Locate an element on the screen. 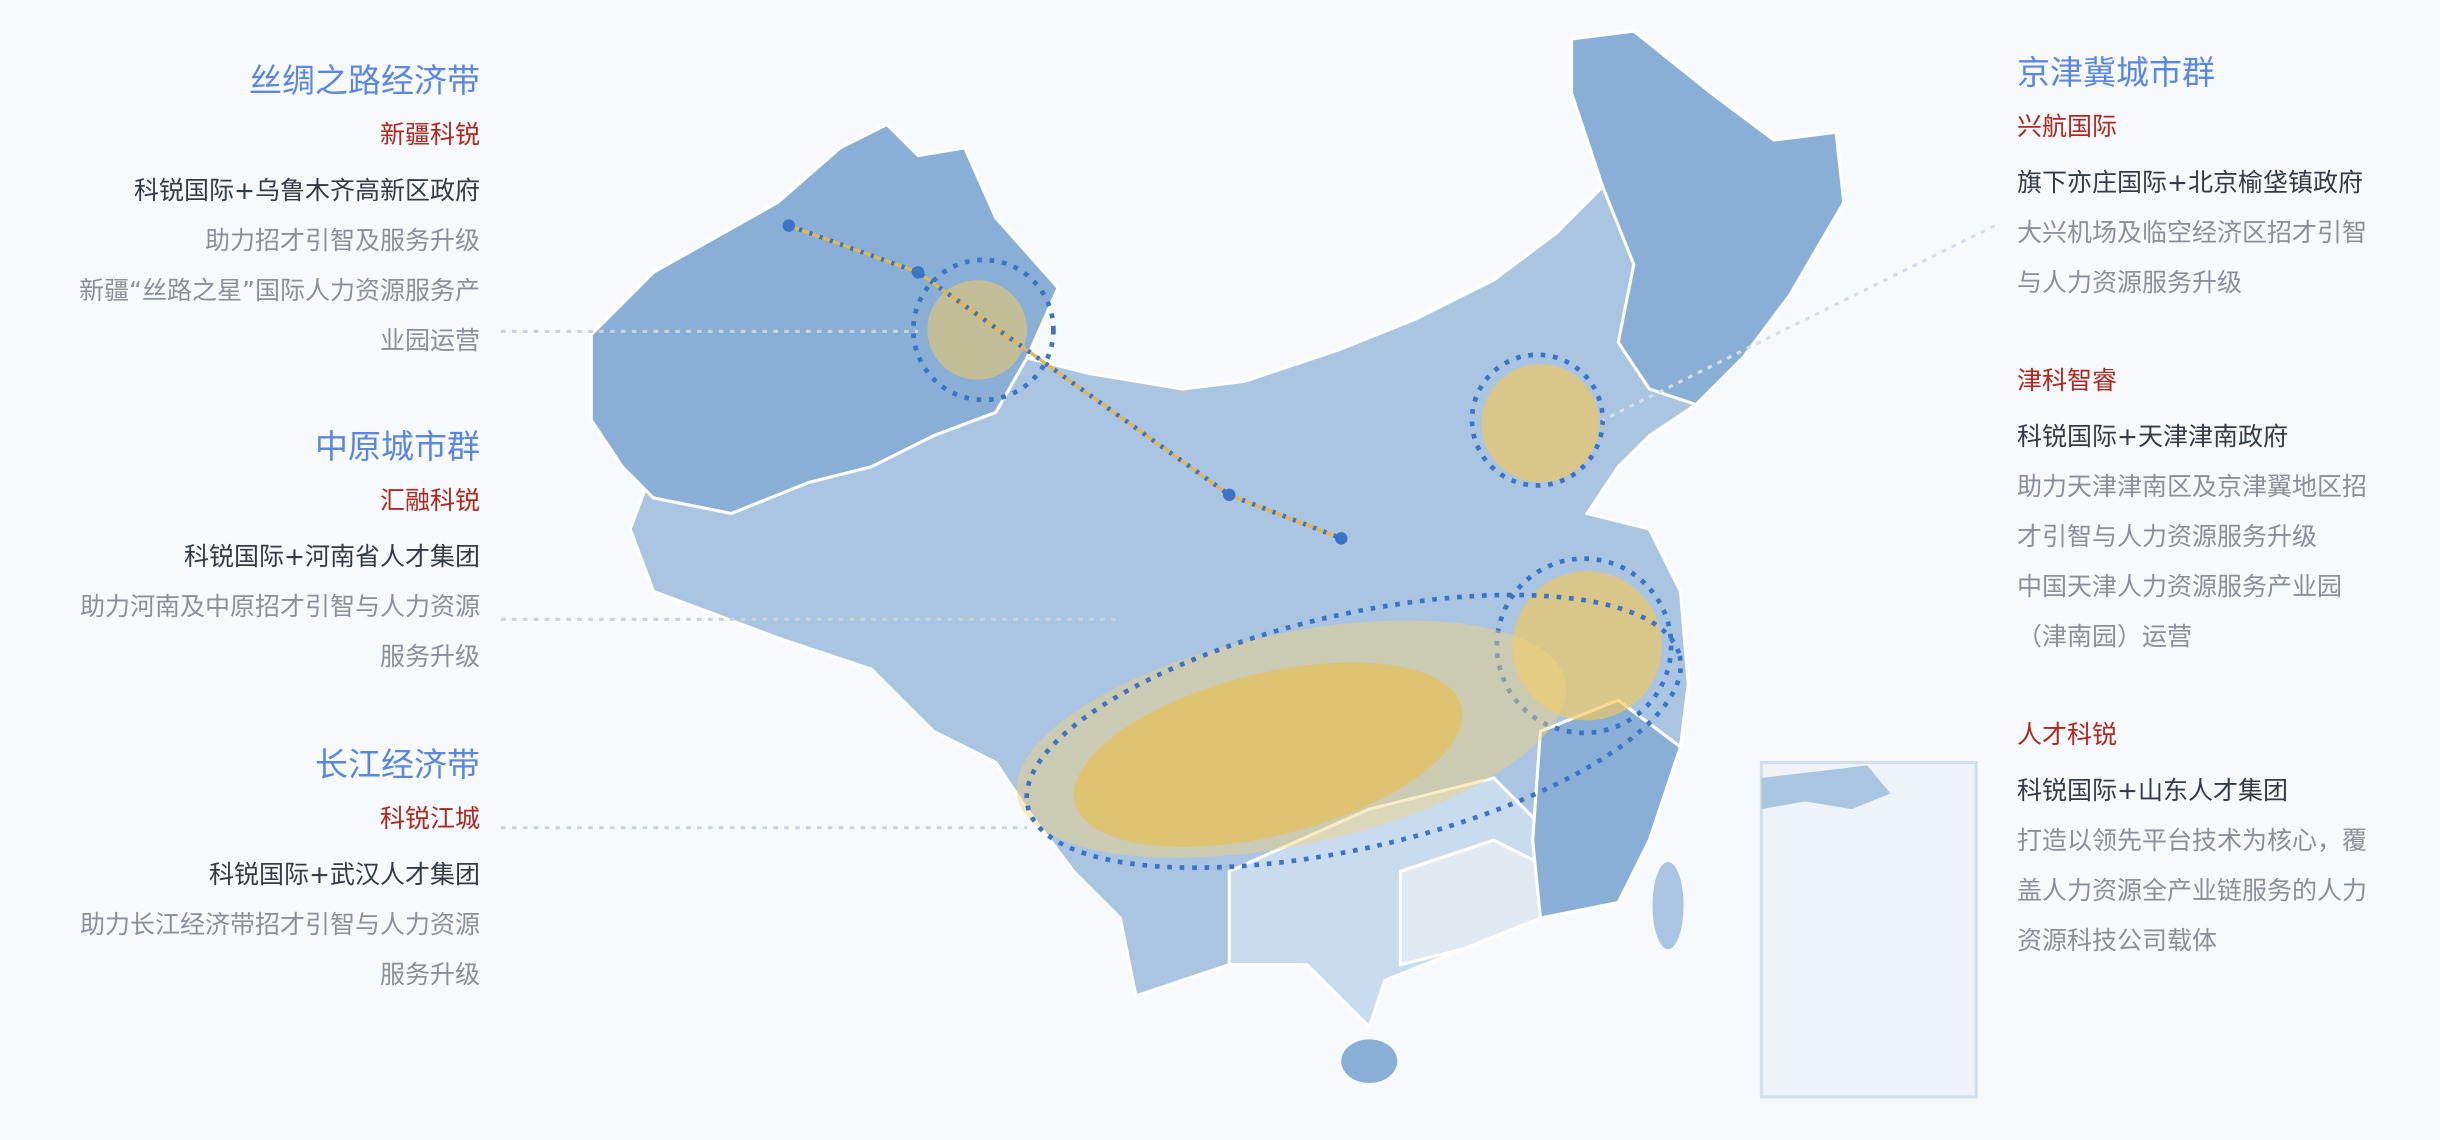 This screenshot has width=2440, height=1140. south-region is located at coordinates (1392, 903).